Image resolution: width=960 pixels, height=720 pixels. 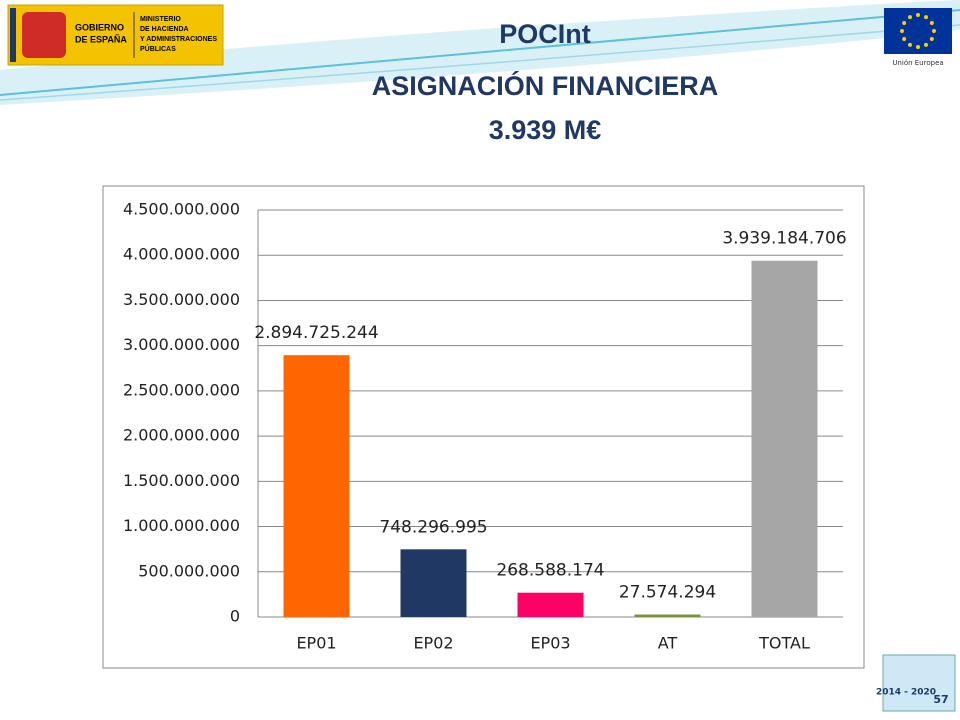 I want to click on gov-emblem, so click(x=44, y=35).